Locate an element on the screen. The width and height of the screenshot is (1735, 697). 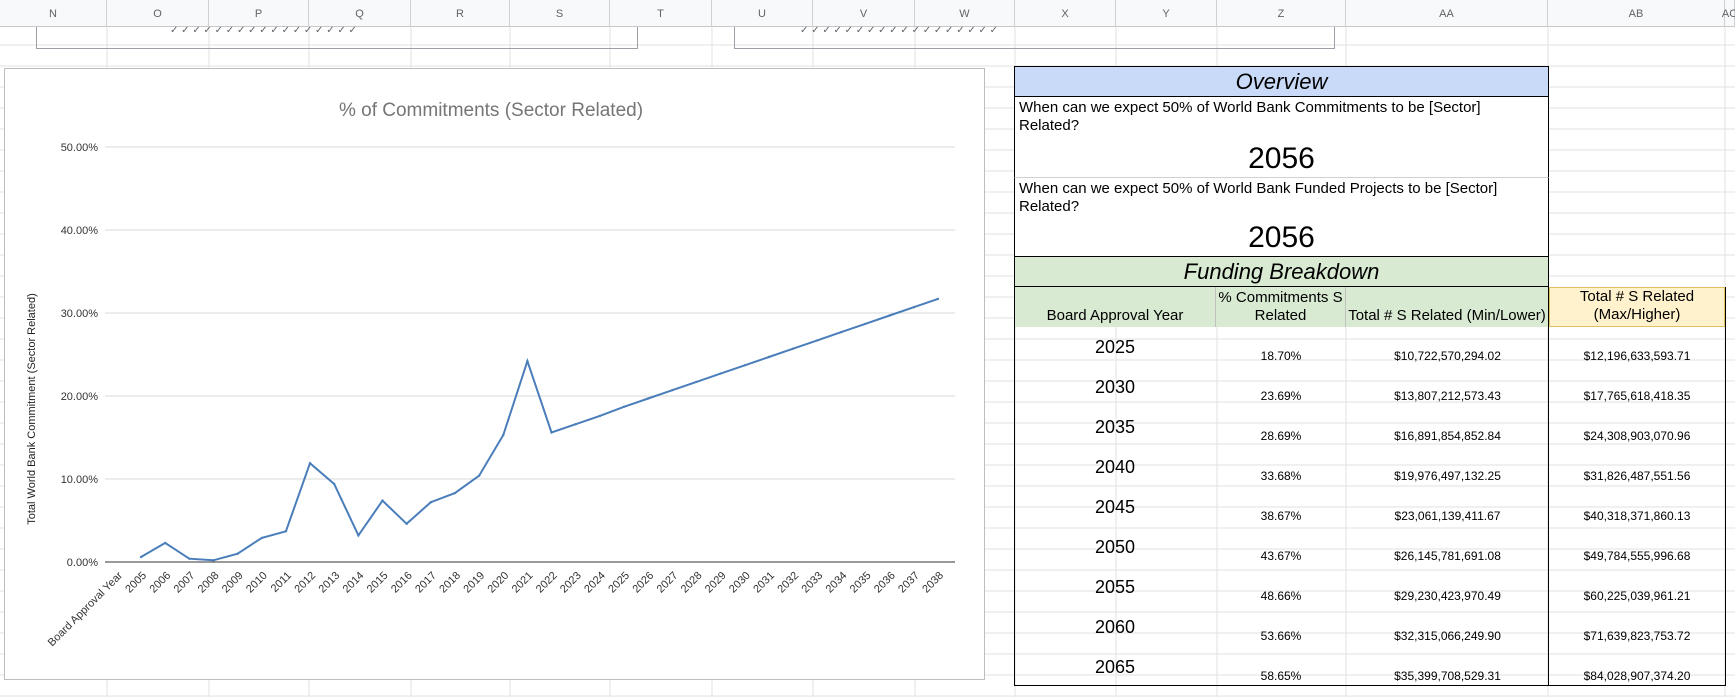
column-header-y: Y is located at coordinates (1166, 13).